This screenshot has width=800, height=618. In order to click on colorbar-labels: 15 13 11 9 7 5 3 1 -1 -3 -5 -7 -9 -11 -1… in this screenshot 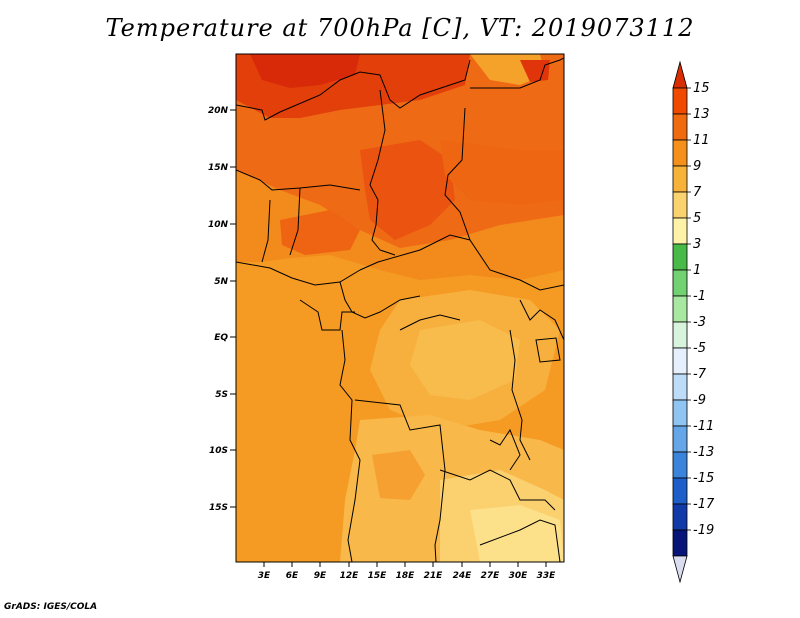, I will do `click(704, 309)`.